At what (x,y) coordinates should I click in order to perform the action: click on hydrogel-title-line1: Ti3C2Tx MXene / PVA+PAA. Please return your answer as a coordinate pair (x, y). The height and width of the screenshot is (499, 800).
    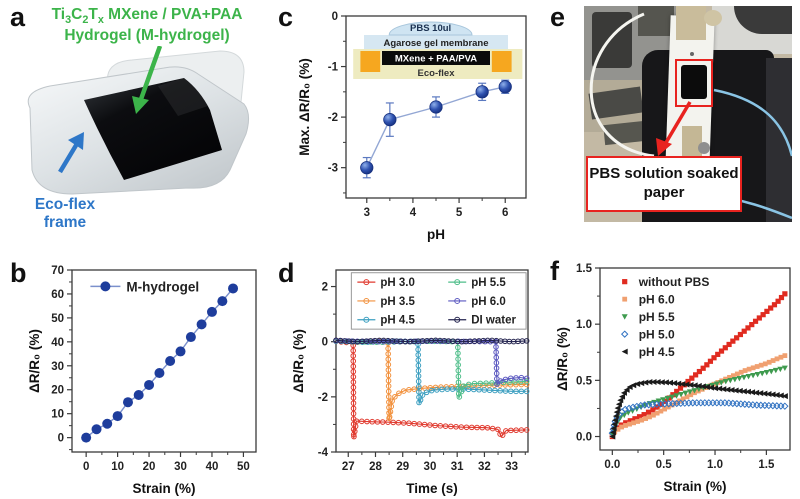
    Looking at the image, I should click on (147, 16).